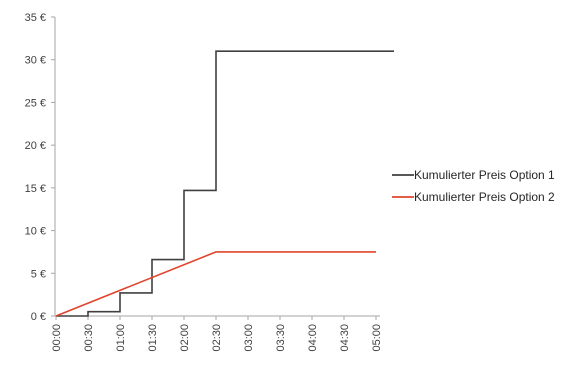 Image resolution: width=571 pixels, height=372 pixels. I want to click on x-tick-label: 00:30, so click(89, 338).